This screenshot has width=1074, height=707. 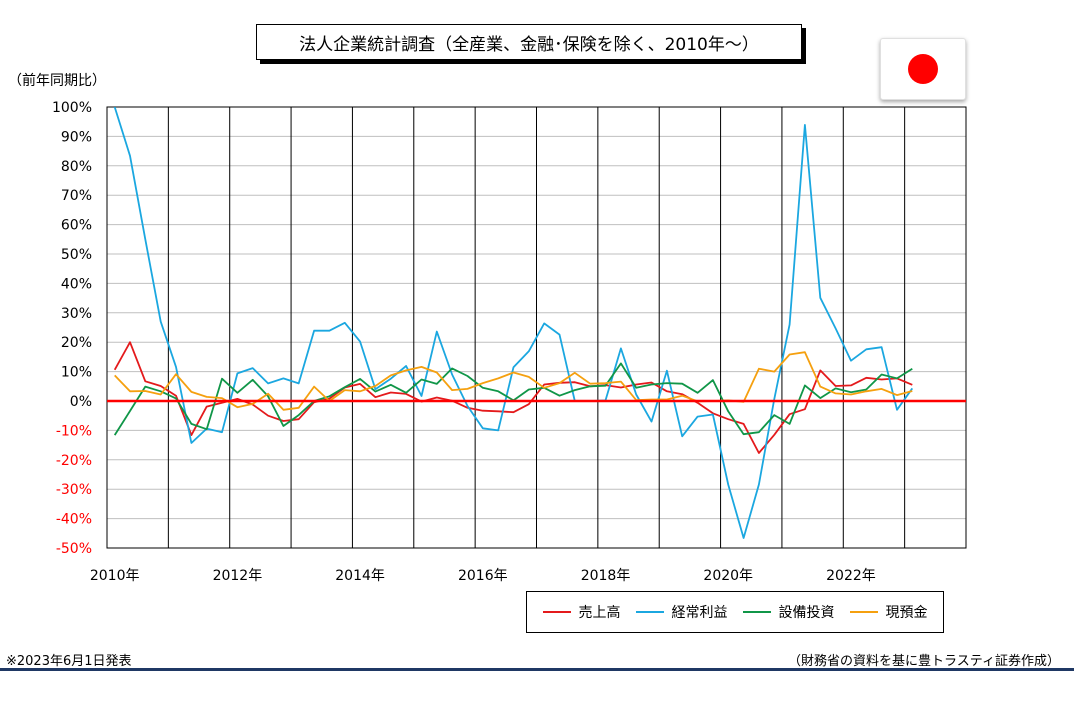 What do you see at coordinates (851, 576) in the screenshot?
I see `x-tick-label: 2022年` at bounding box center [851, 576].